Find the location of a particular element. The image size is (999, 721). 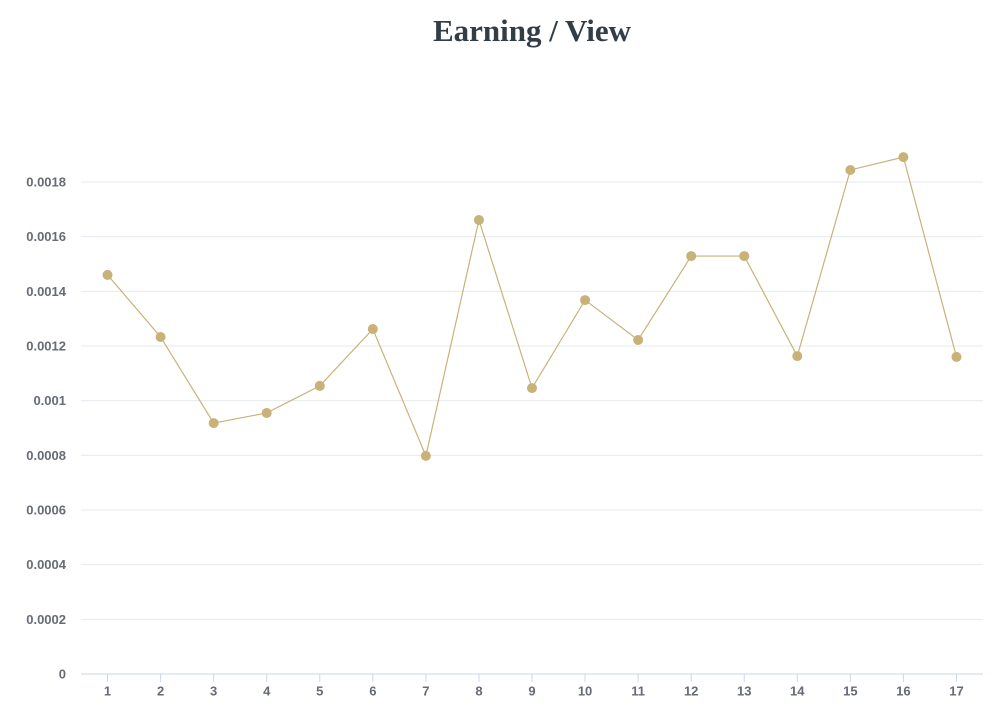

y-tick-label: 0.0018 is located at coordinates (46, 181).